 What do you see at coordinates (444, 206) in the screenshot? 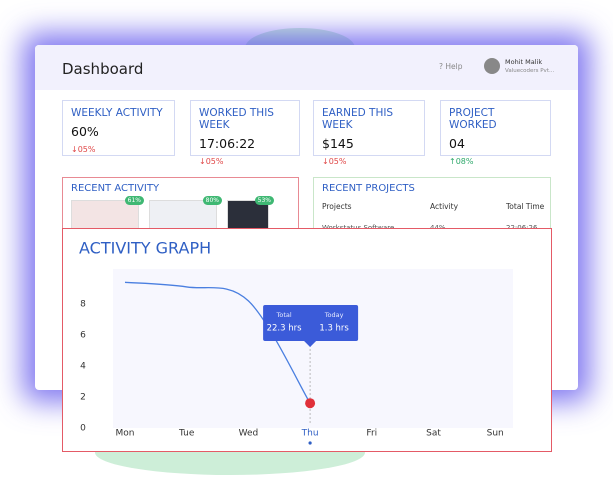
I see `column-header: Activity` at bounding box center [444, 206].